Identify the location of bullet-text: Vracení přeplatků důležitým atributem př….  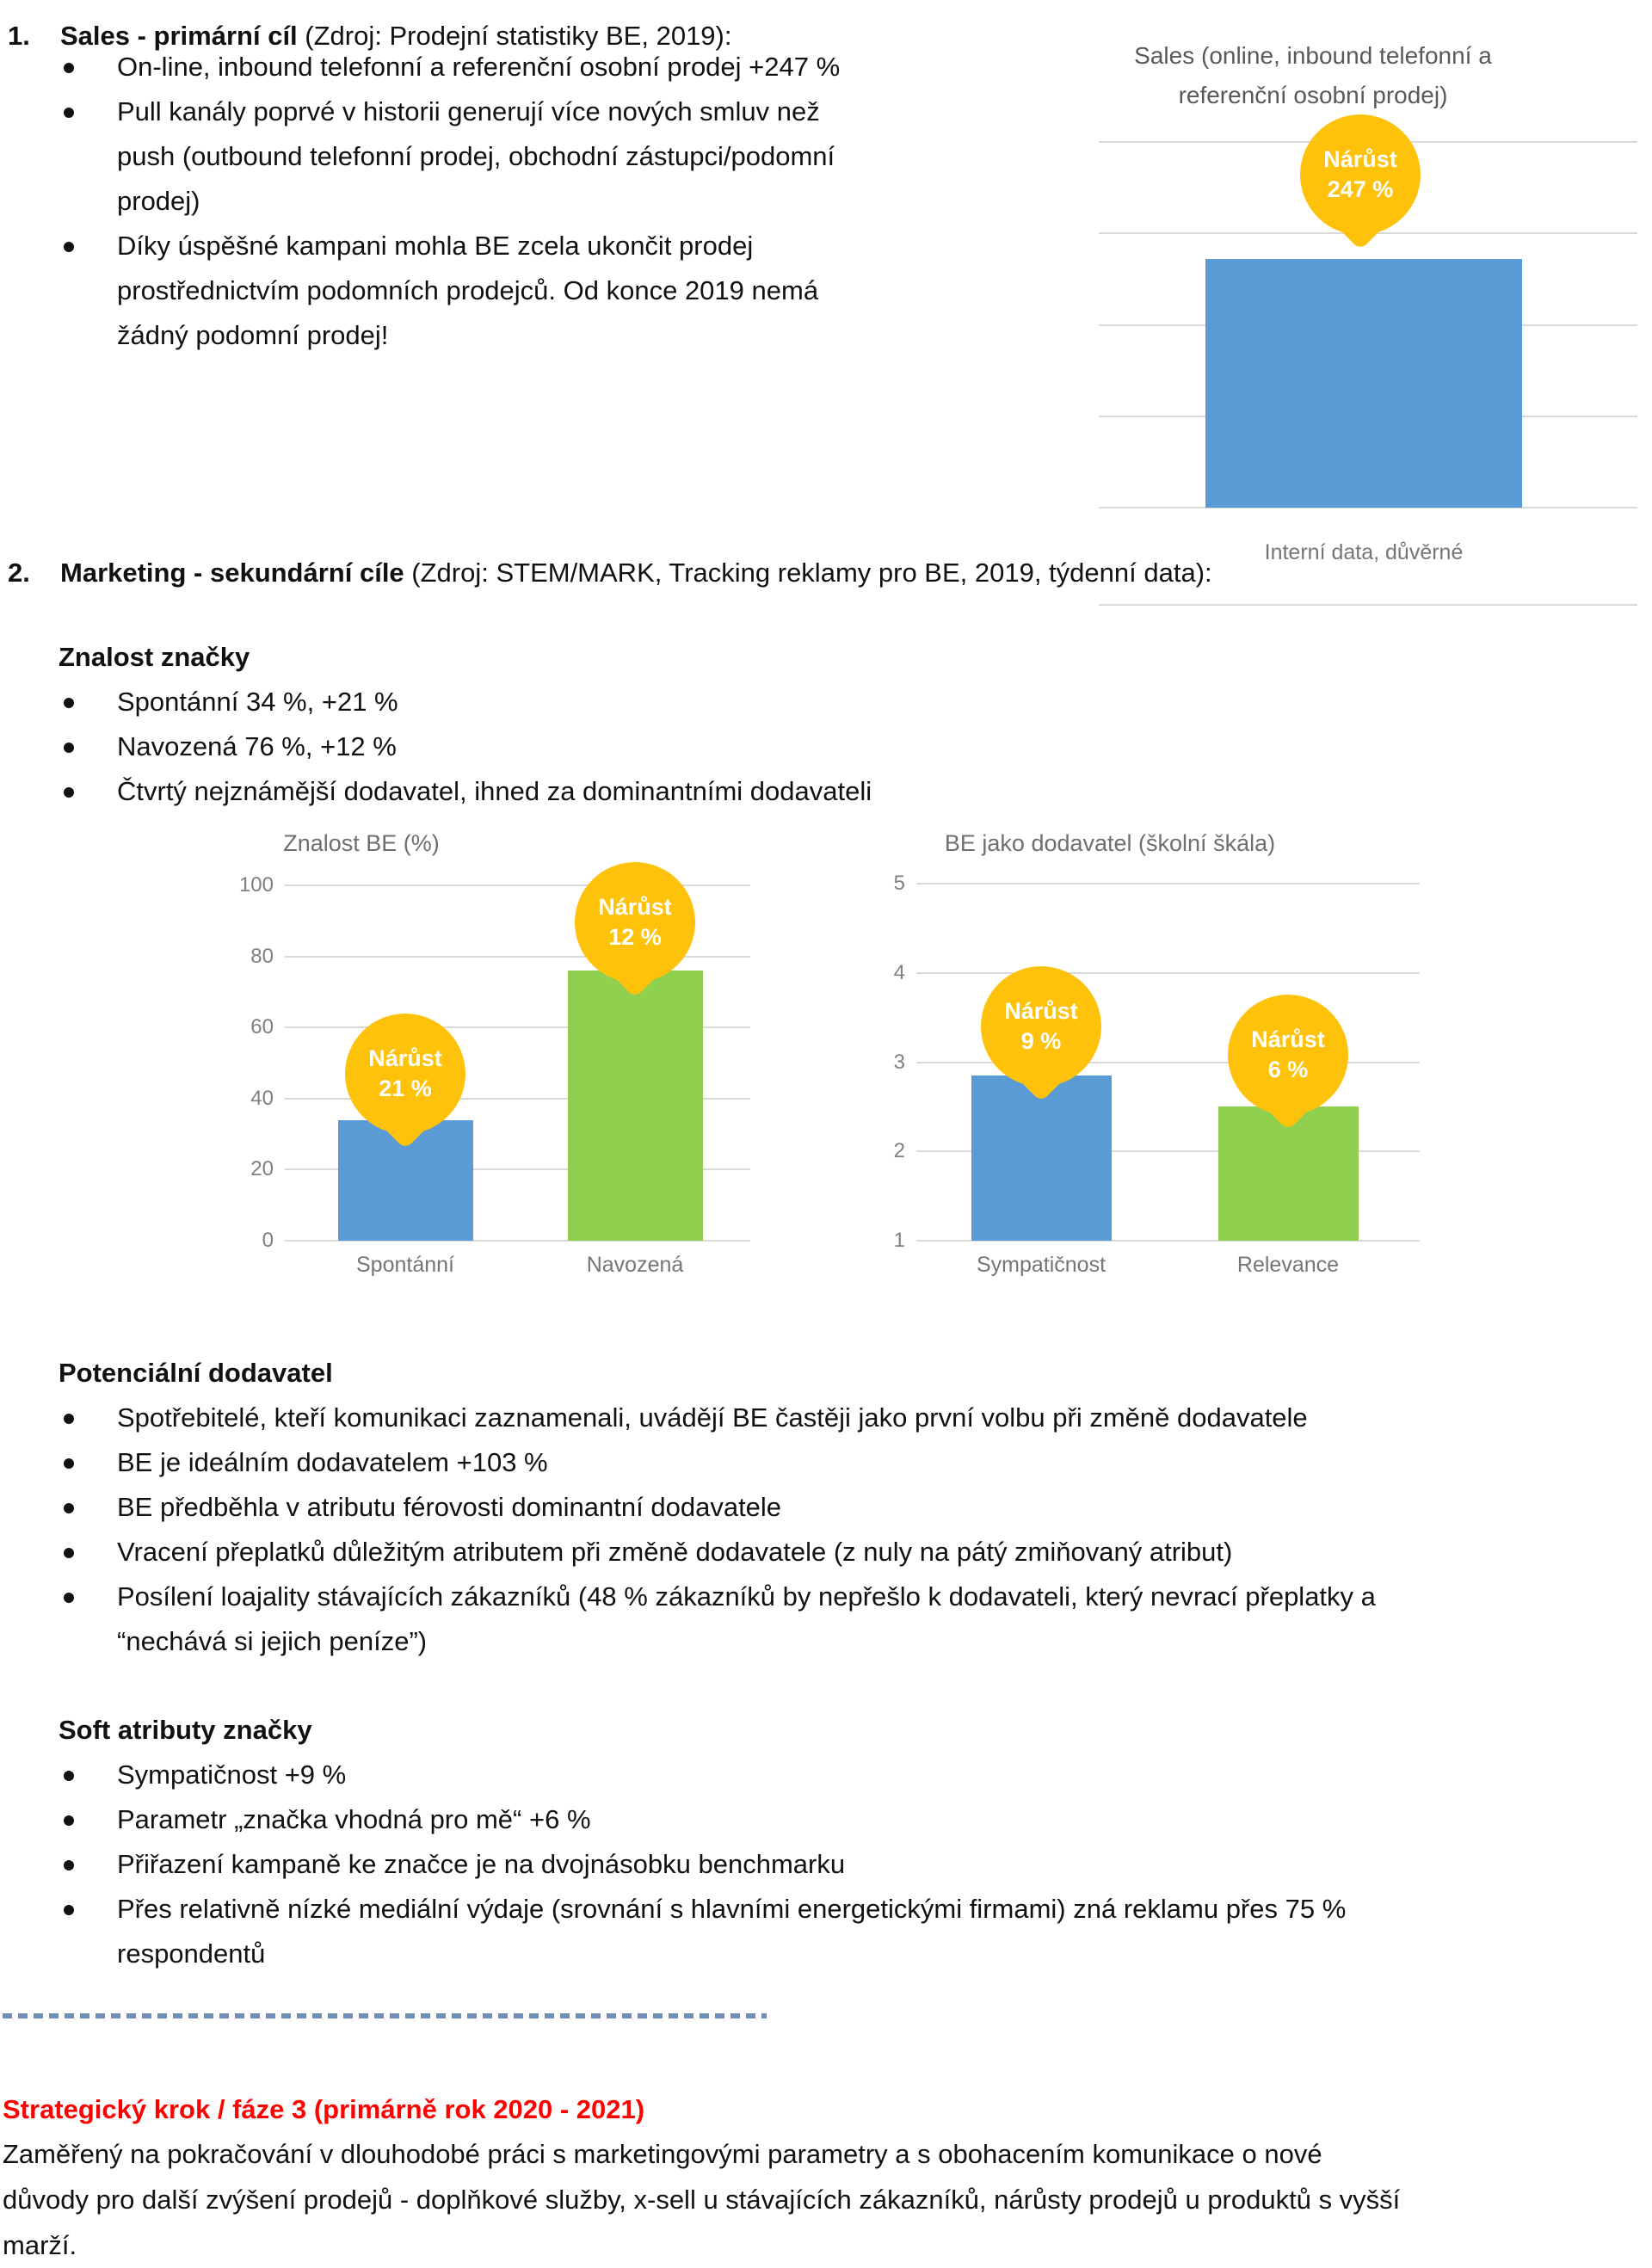
(675, 1552).